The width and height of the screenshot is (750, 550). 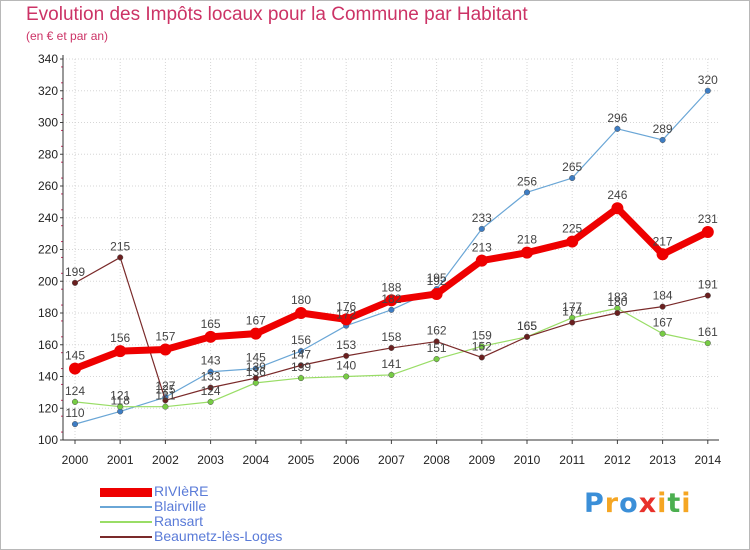 What do you see at coordinates (165, 337) in the screenshot?
I see `data-label-RIVIèRE: 157` at bounding box center [165, 337].